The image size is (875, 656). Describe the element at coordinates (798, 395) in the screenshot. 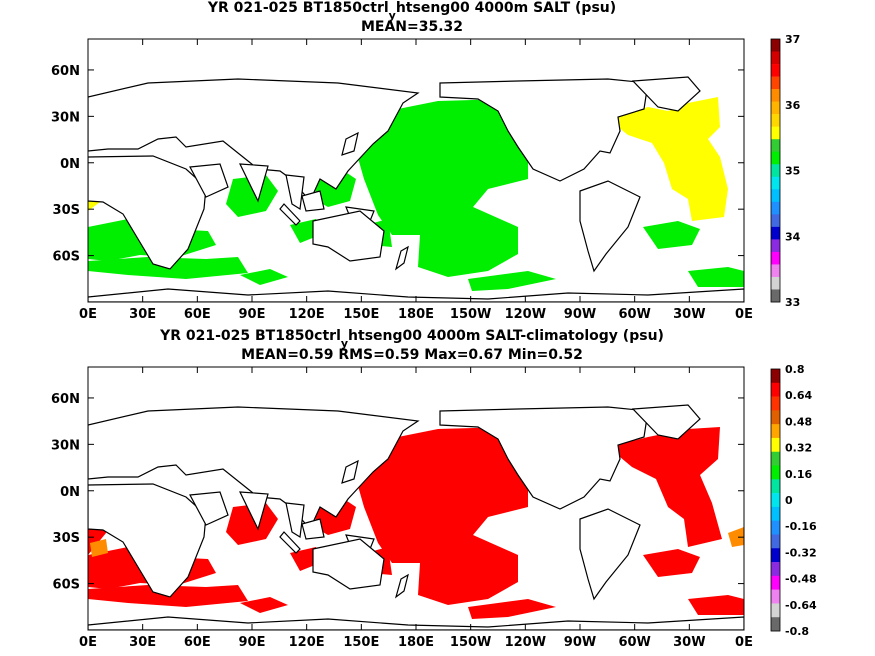

I see `colorbar-label: 0.64` at that location.